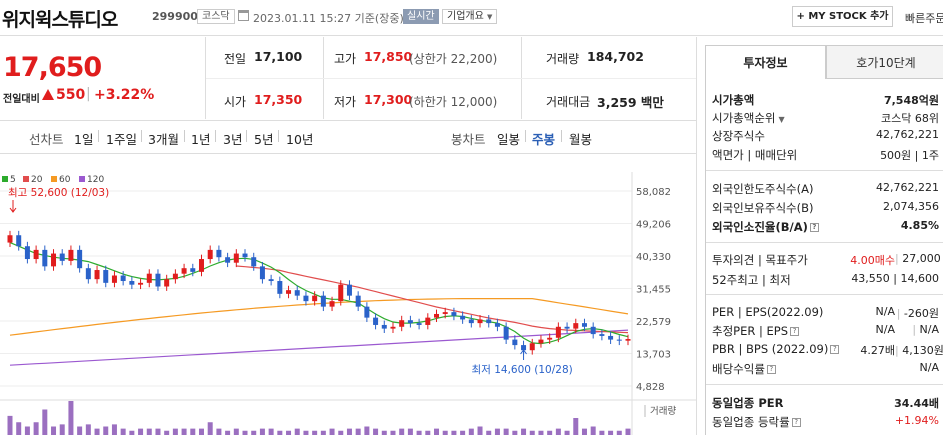  I want to click on y-tick-label: 13,703, so click(653, 355).